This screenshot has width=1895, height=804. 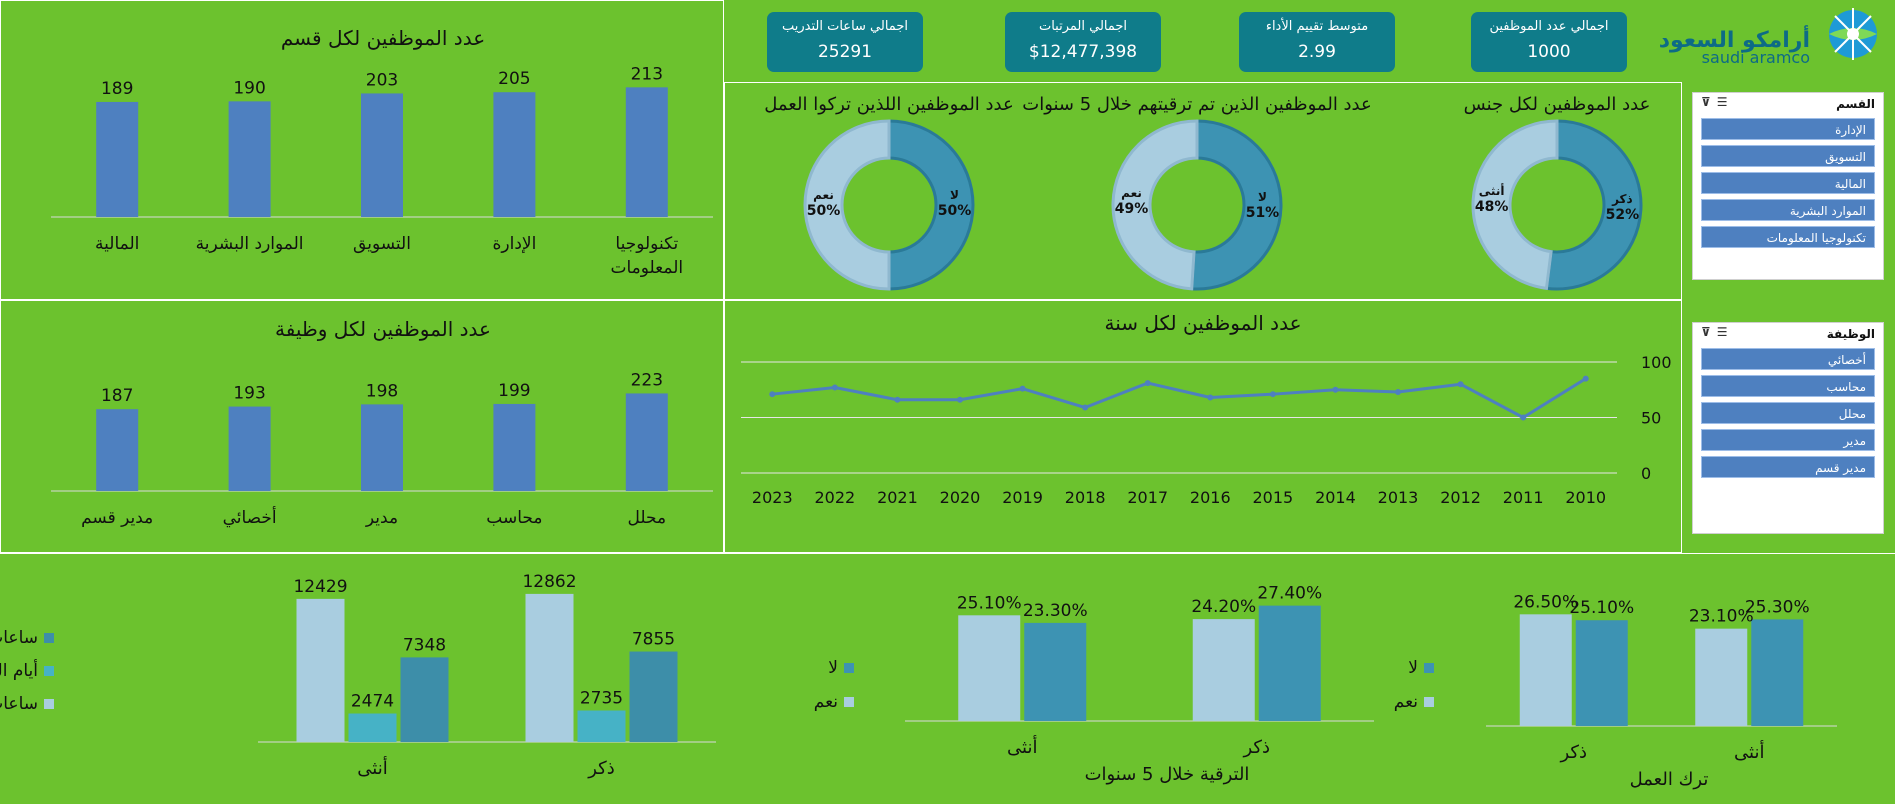 I want to click on axis-title: ترك العمل, so click(x=1669, y=779).